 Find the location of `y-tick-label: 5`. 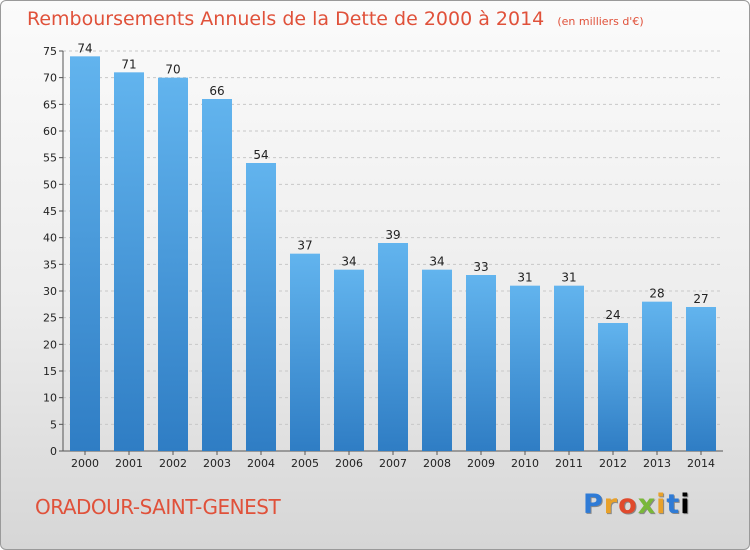

y-tick-label: 5 is located at coordinates (53, 424).